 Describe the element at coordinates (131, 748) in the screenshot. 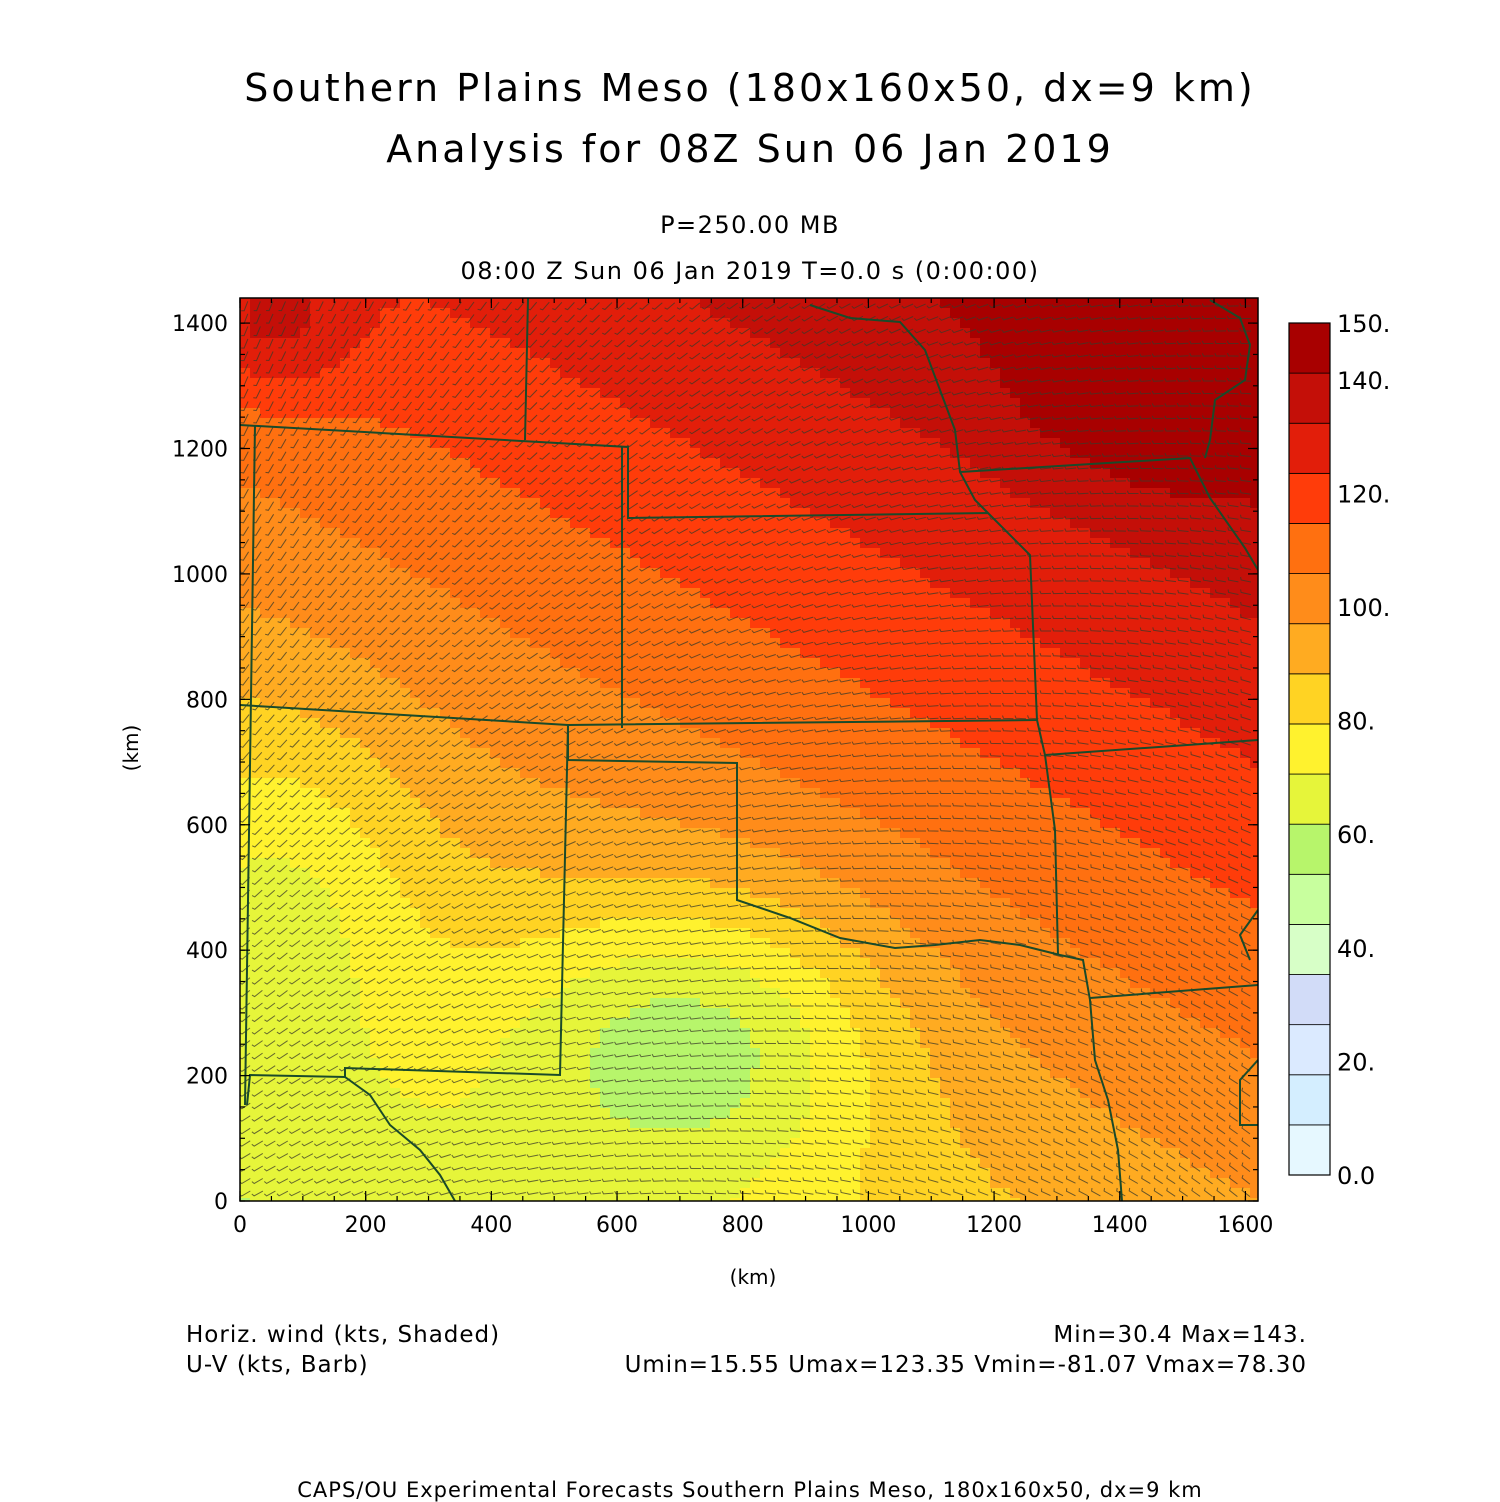

I see `y-axis-label: (km)` at that location.